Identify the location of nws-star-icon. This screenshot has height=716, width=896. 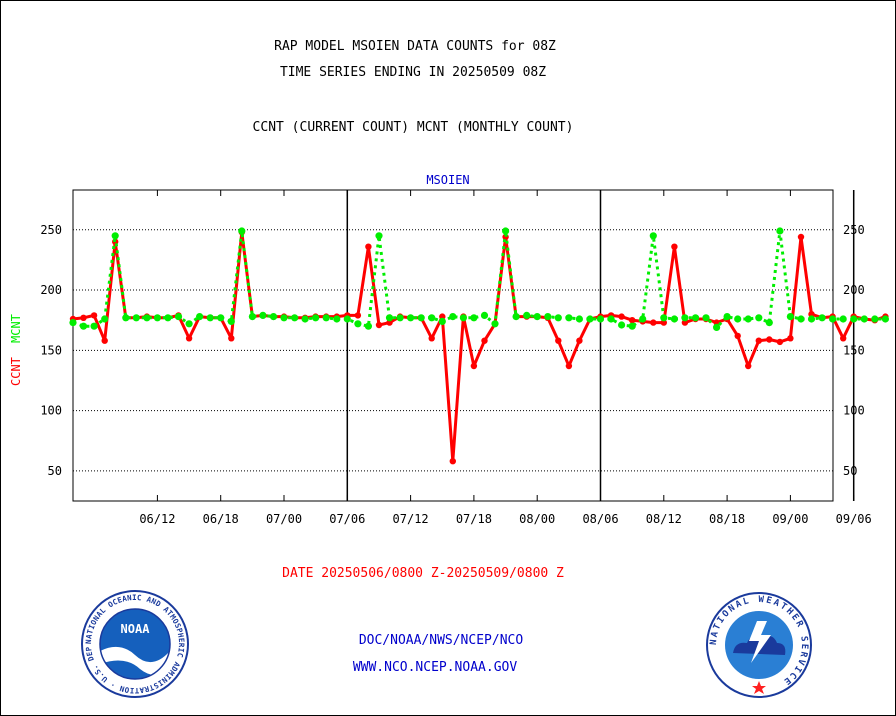
(759, 687).